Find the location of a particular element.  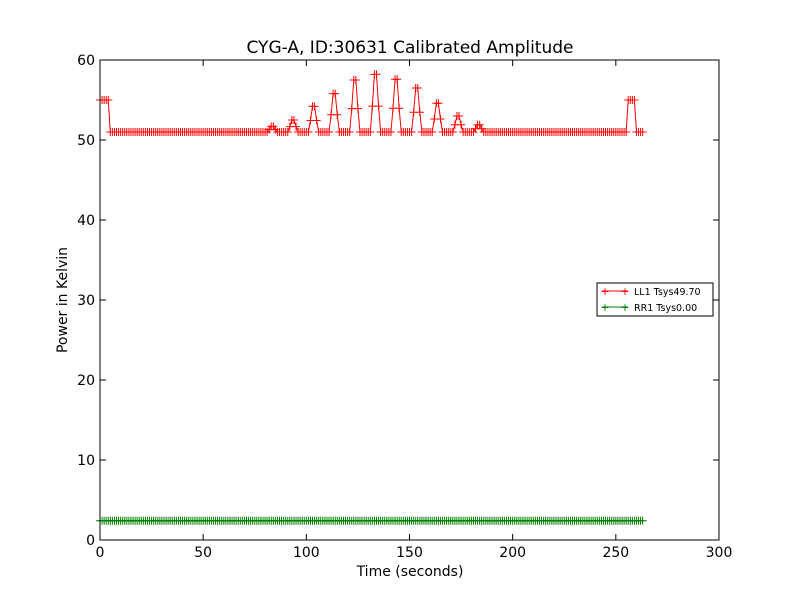

legend-label-ll1: LL1 Tsys49.70 is located at coordinates (667, 292).